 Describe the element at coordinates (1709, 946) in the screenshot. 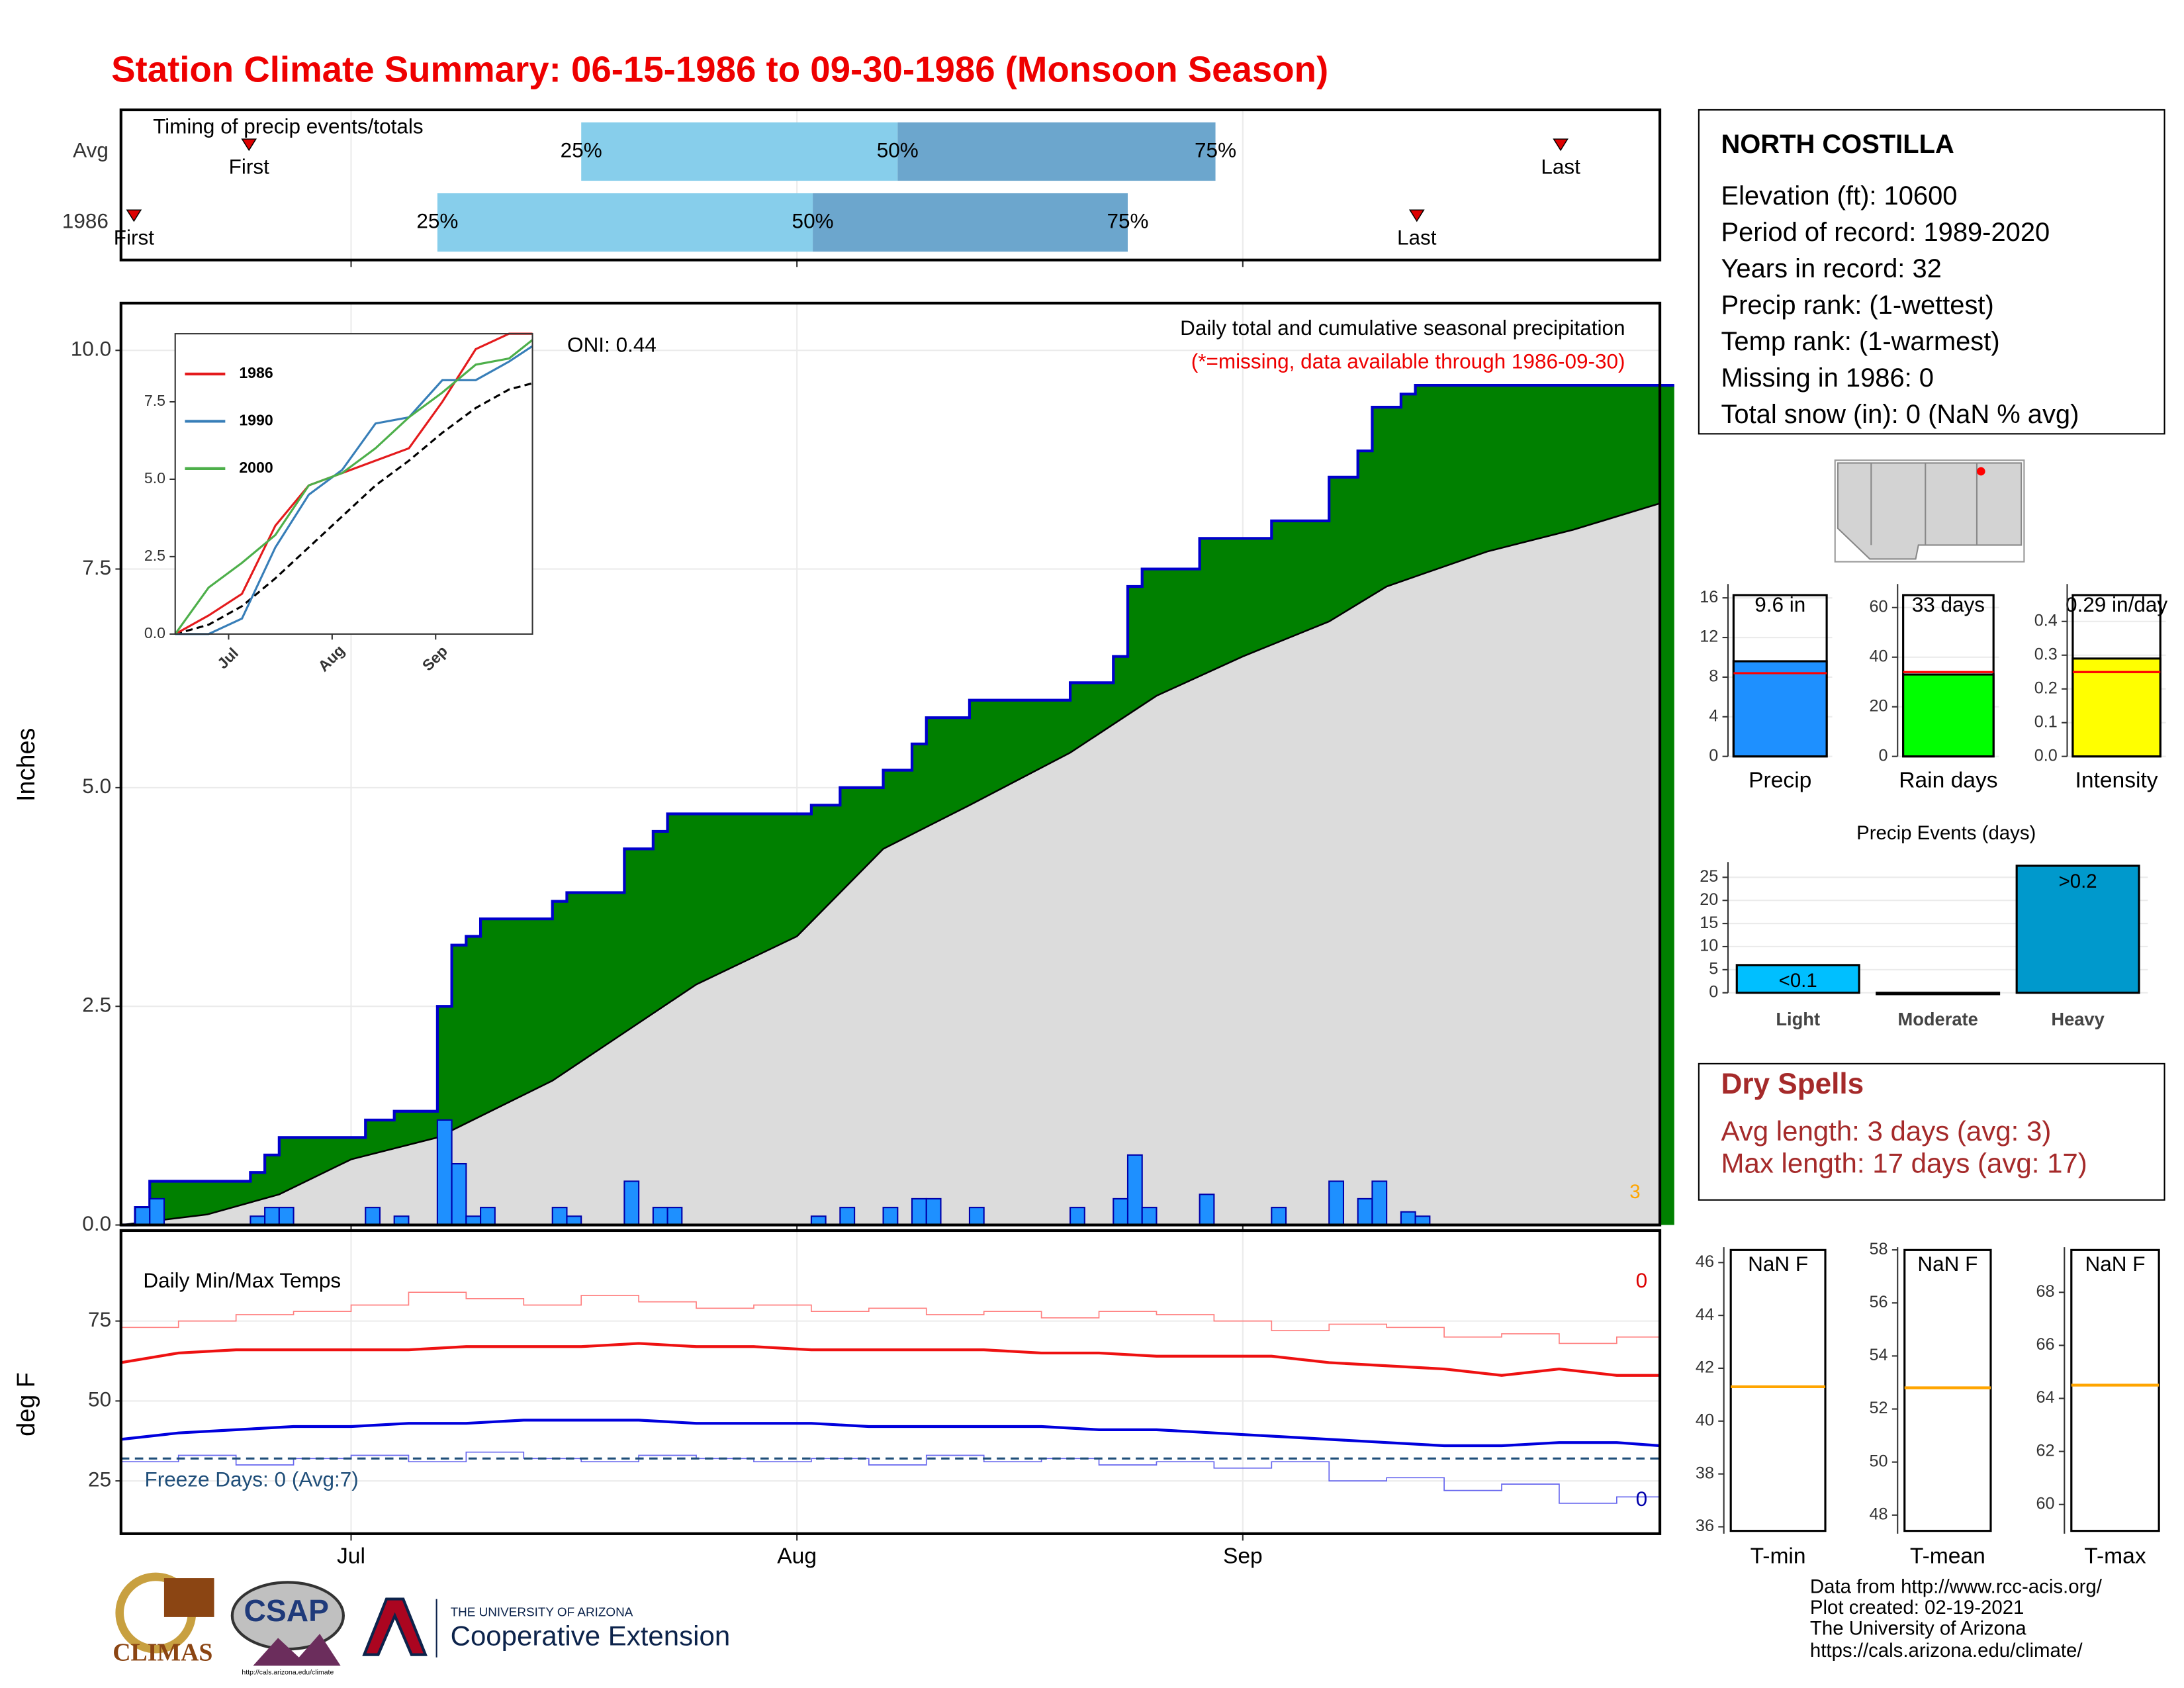

I see `y-tick-label: 10` at that location.